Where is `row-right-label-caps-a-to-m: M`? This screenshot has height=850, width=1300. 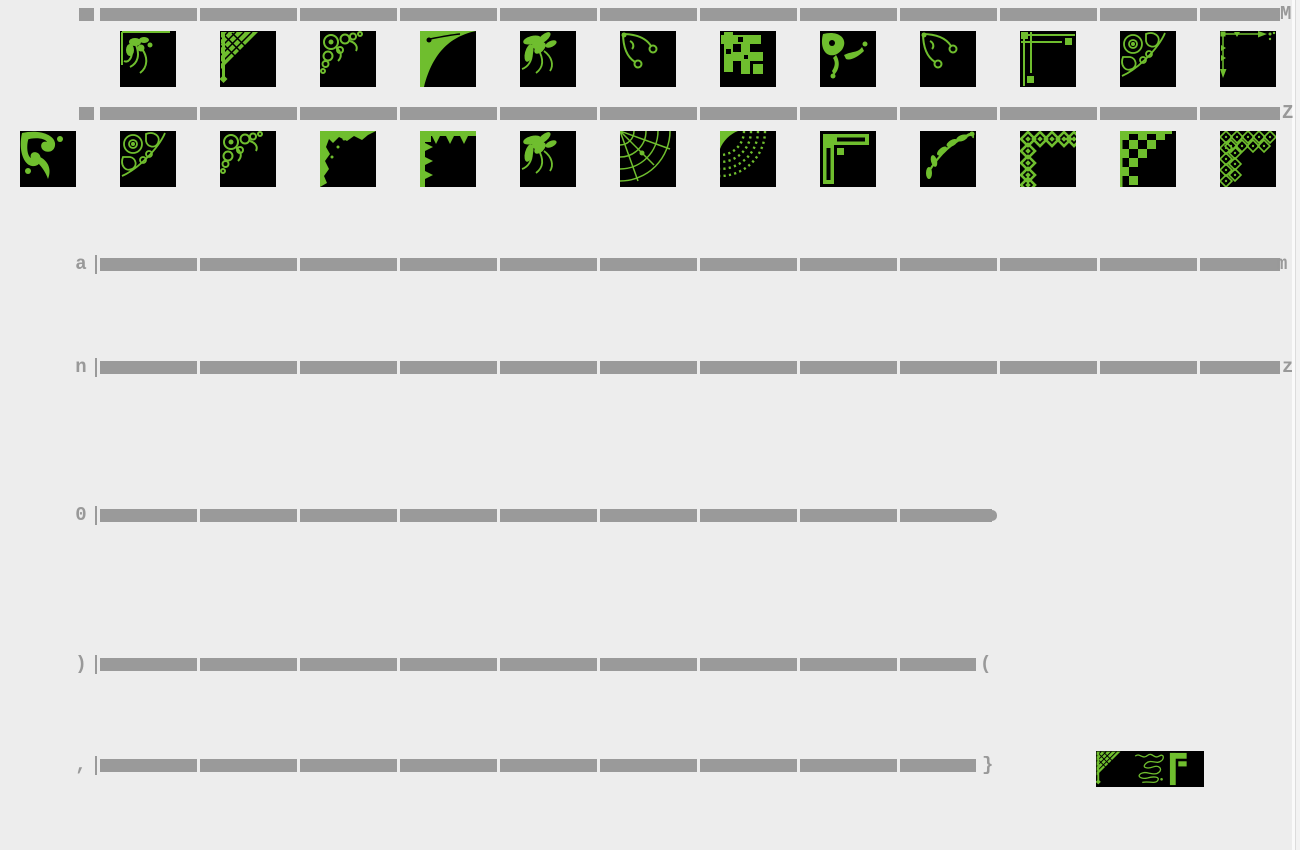
row-right-label-caps-a-to-m: M is located at coordinates (1286, 14).